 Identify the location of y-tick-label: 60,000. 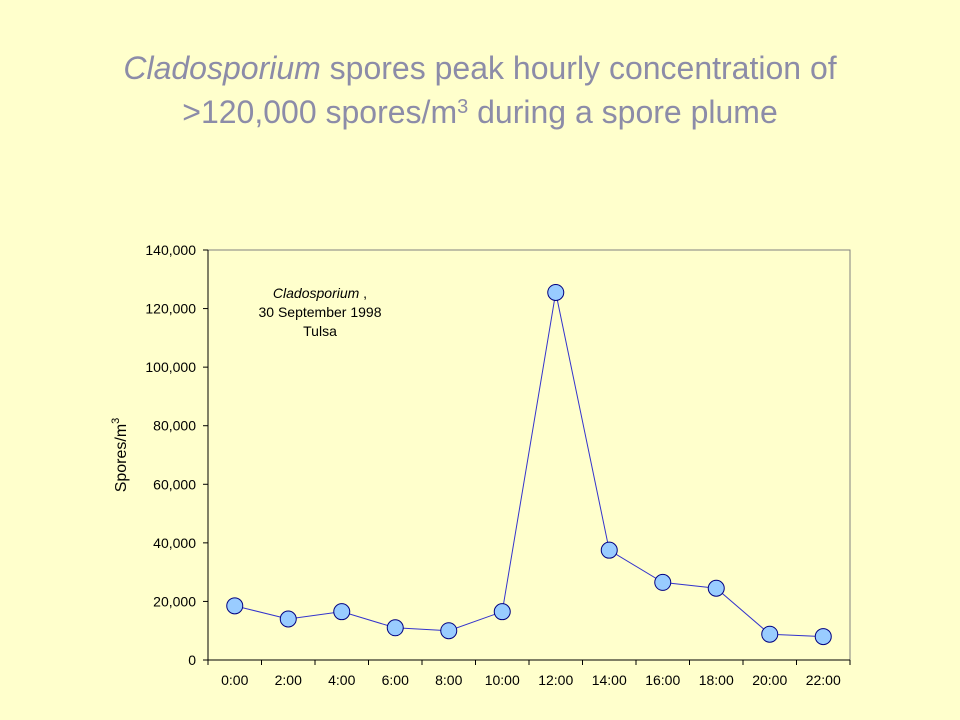
(174, 484).